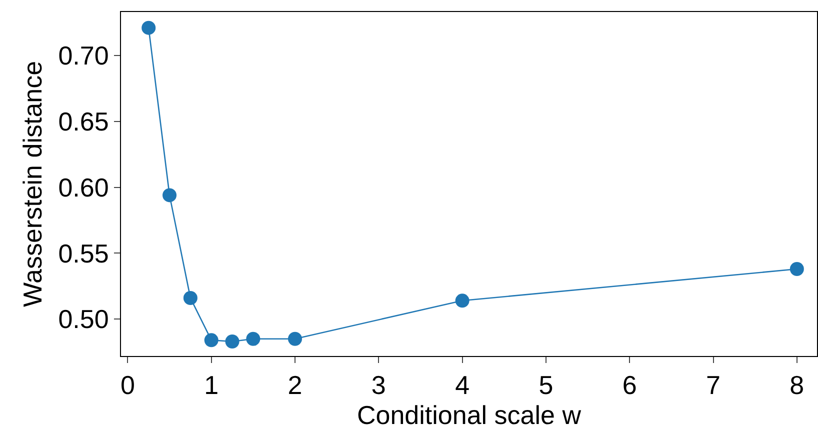 This screenshot has width=818, height=432. What do you see at coordinates (469, 415) in the screenshot?
I see `x-axis-title: Conditional scale w` at bounding box center [469, 415].